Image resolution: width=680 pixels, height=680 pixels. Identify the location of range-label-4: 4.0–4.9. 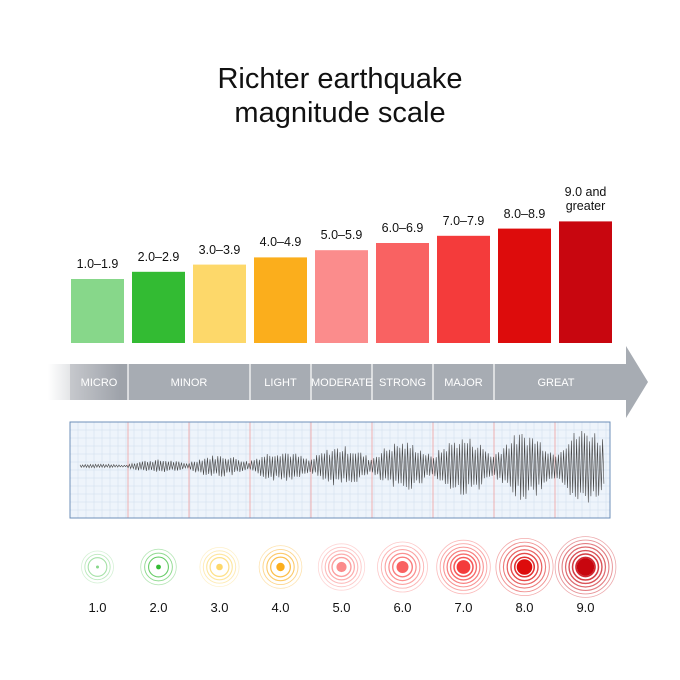
(280, 242).